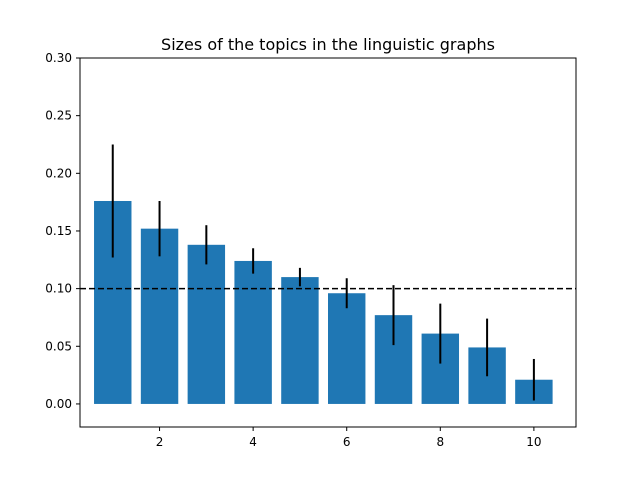 The image size is (640, 480). What do you see at coordinates (58, 58) in the screenshot?
I see `y-tick-label: 0.30` at bounding box center [58, 58].